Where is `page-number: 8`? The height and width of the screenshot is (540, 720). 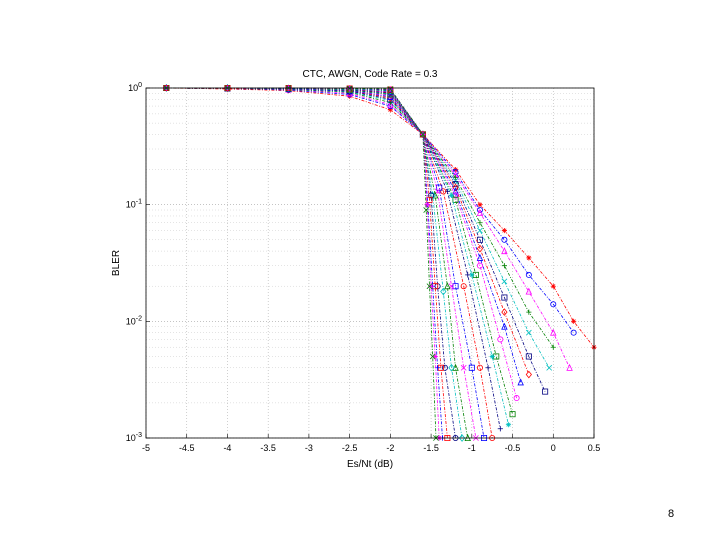
page-number: 8 is located at coordinates (671, 514).